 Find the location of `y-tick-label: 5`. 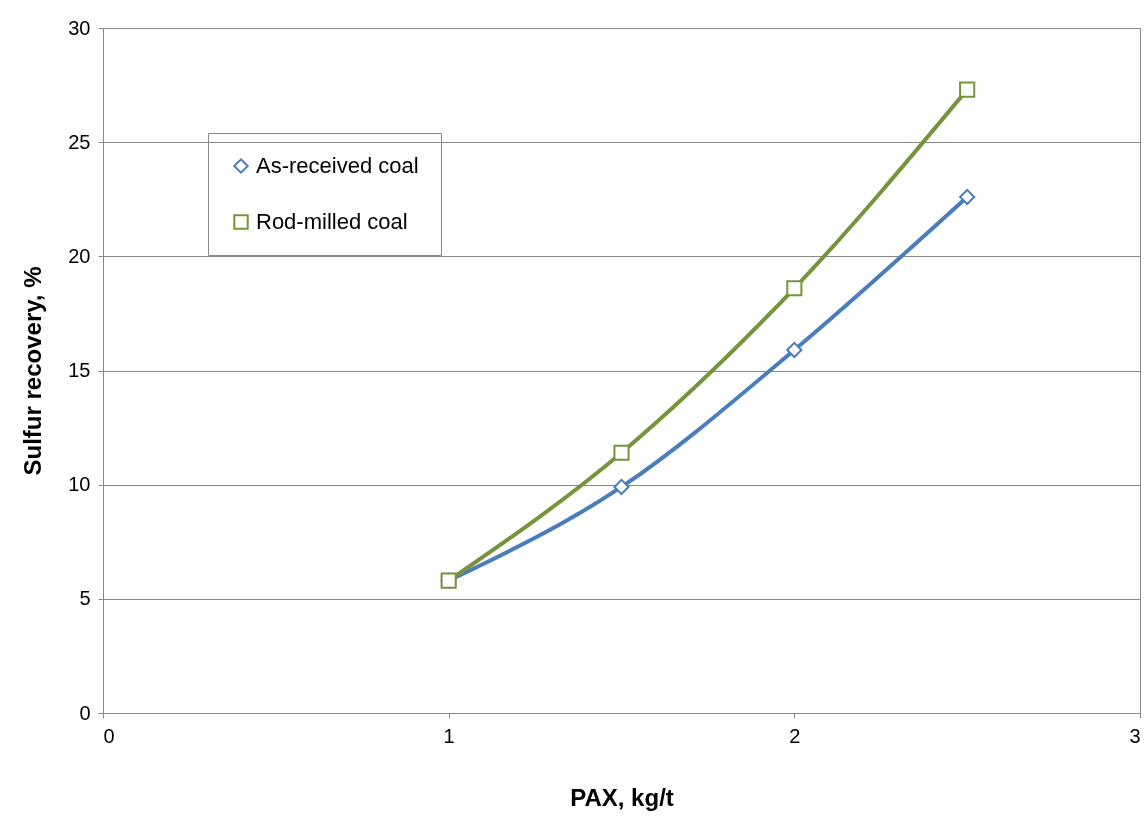

y-tick-label: 5 is located at coordinates (85, 598).